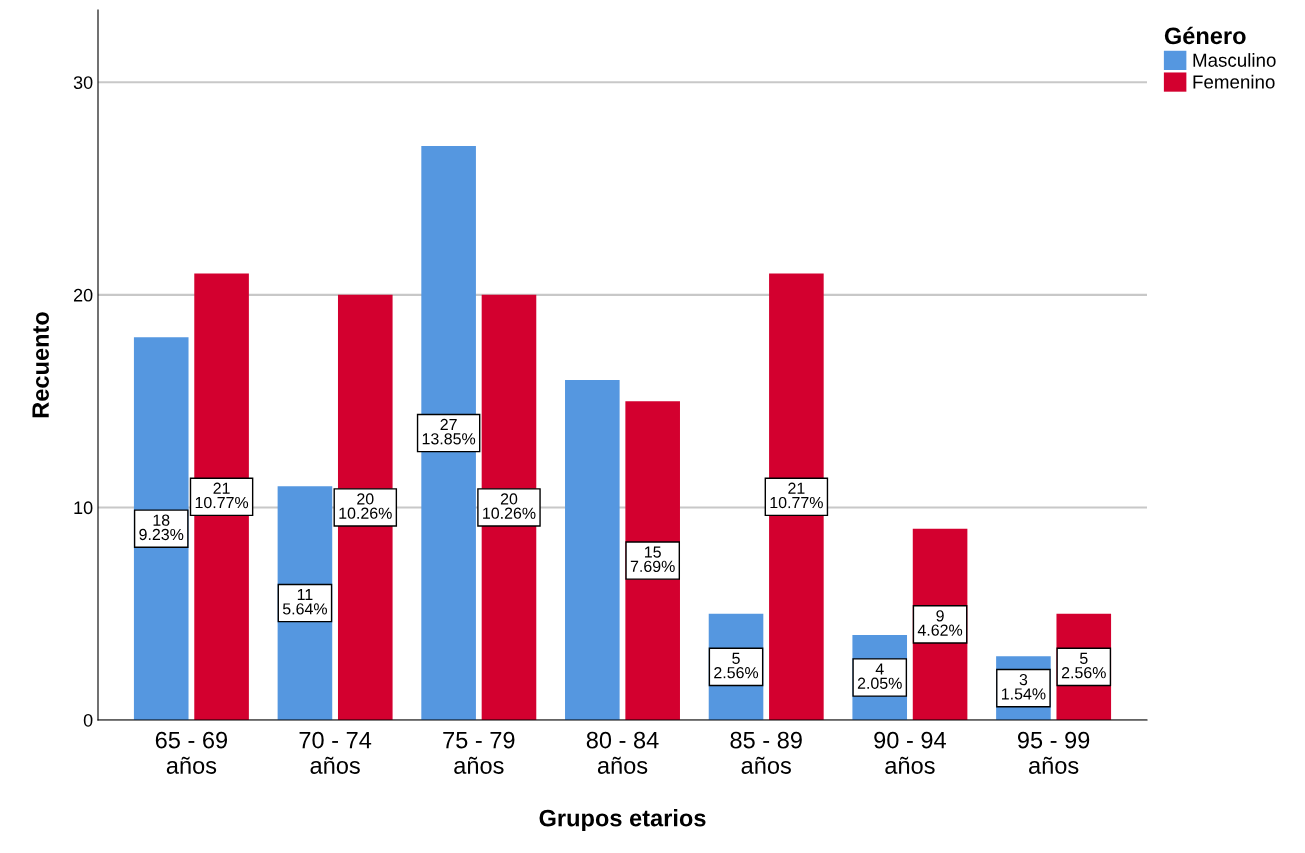 The width and height of the screenshot is (1305, 853). I want to click on data-label: 27 13.85%, so click(449, 431).